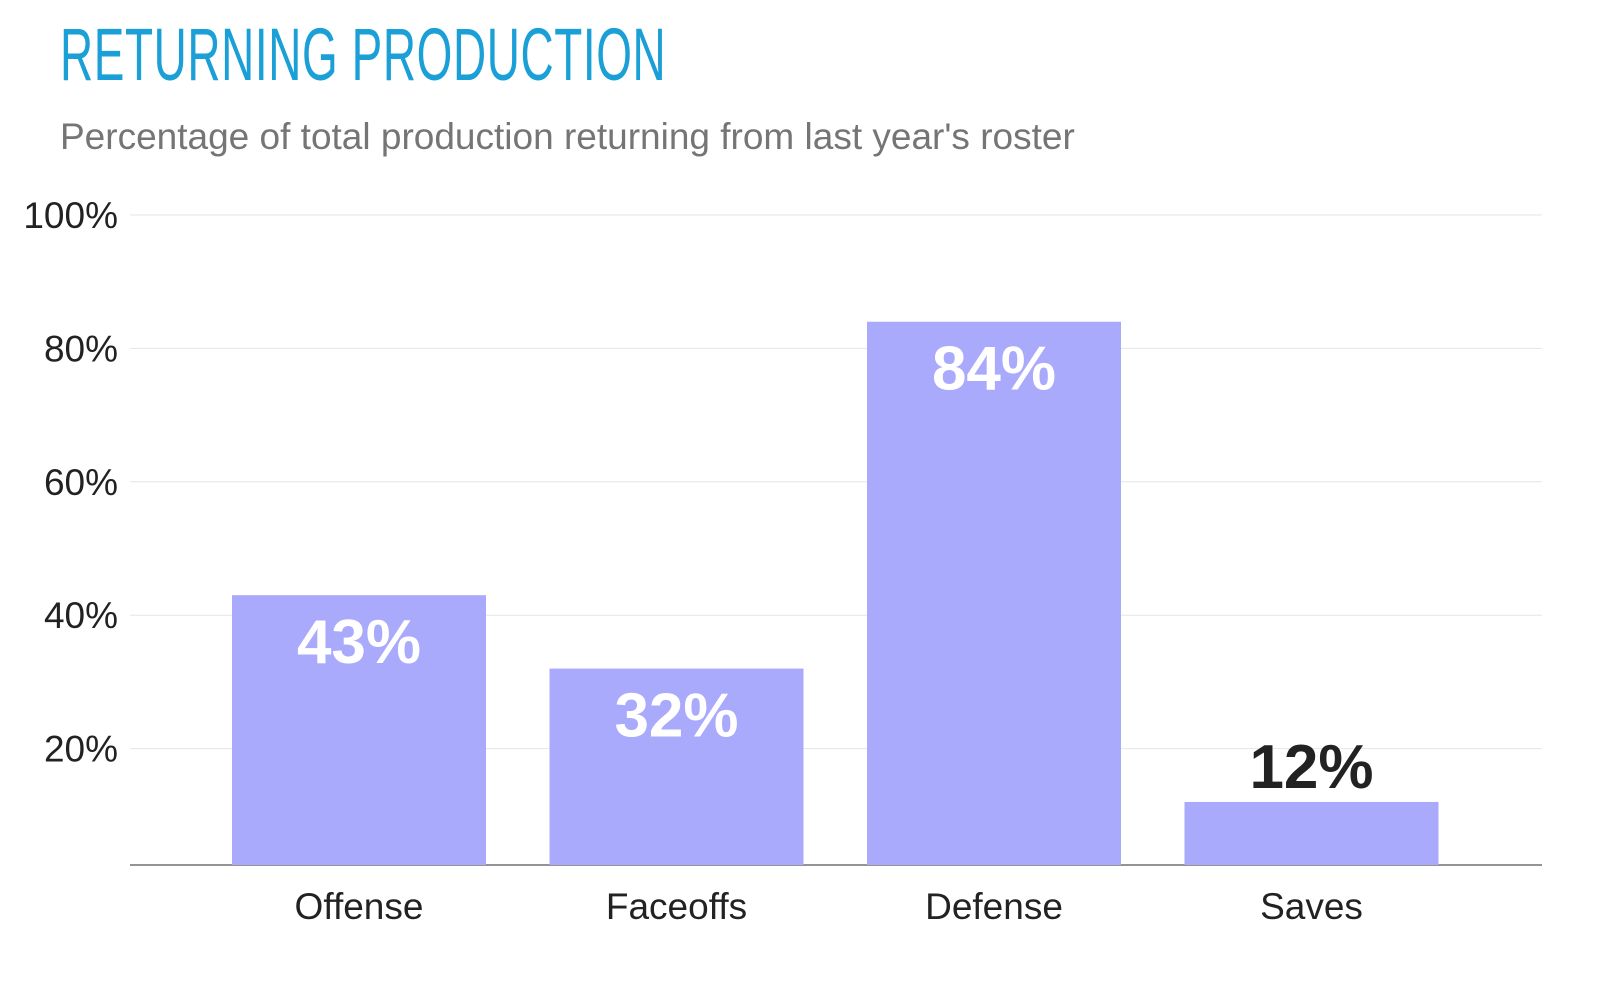 Image resolution: width=1600 pixels, height=988 pixels. What do you see at coordinates (81, 348) in the screenshot?
I see `y-tick-label: 80%` at bounding box center [81, 348].